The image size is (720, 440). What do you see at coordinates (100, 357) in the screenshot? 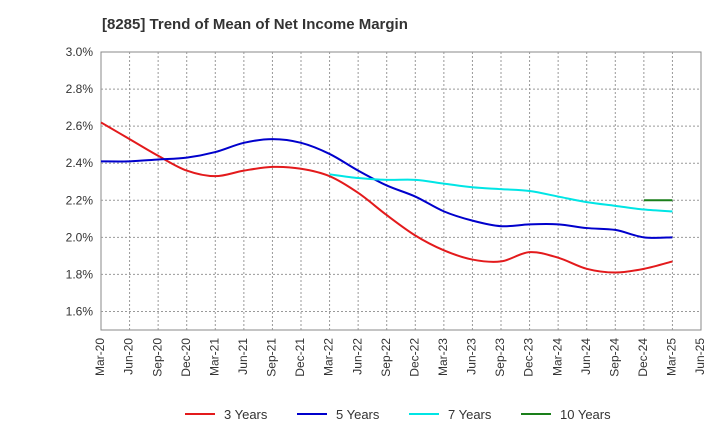
I see `x-tick-label: Mar-20` at bounding box center [100, 357].